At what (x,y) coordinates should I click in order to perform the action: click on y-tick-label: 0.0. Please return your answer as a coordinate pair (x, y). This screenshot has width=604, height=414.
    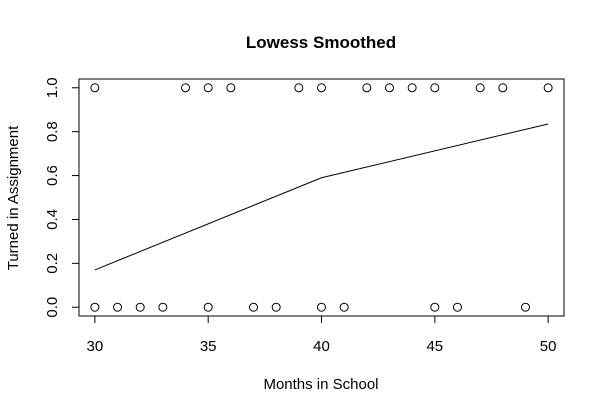
    Looking at the image, I should click on (52, 307).